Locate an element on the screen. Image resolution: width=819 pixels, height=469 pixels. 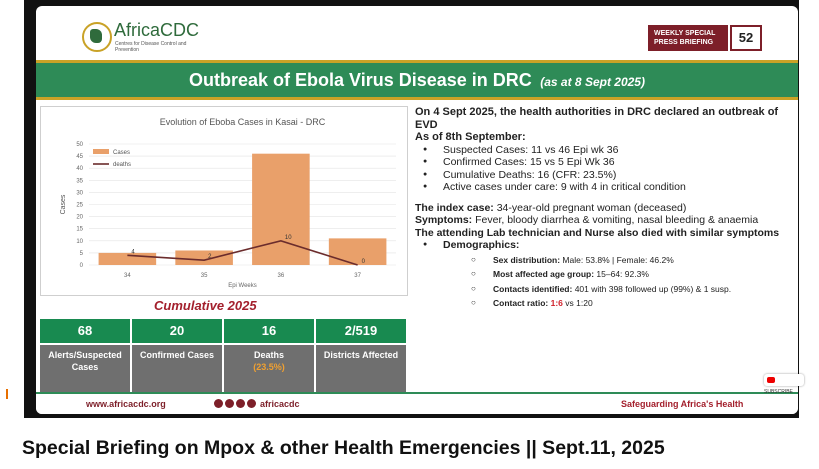
y-tick-label: 20 is located at coordinates (79, 218).